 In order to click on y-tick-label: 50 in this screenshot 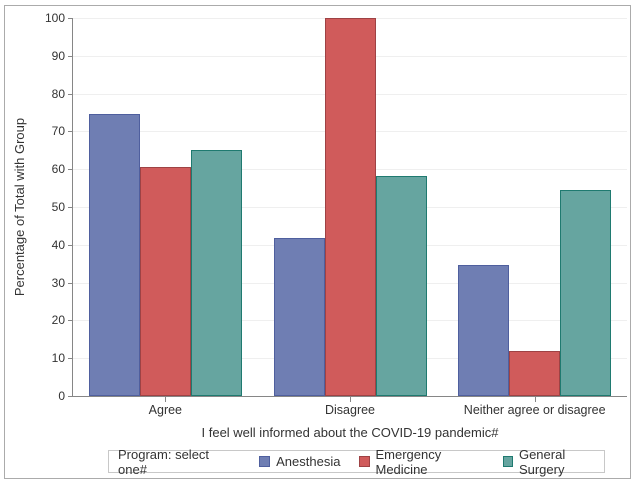, I will do `click(58, 207)`.